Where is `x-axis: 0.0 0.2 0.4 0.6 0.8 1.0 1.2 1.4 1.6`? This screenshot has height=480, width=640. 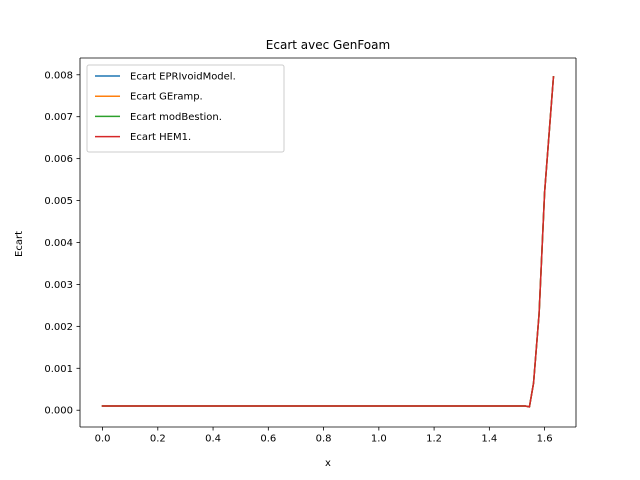
x-axis: 0.0 0.2 0.4 0.6 0.8 1.0 1.2 1.4 1.6 is located at coordinates (324, 436).